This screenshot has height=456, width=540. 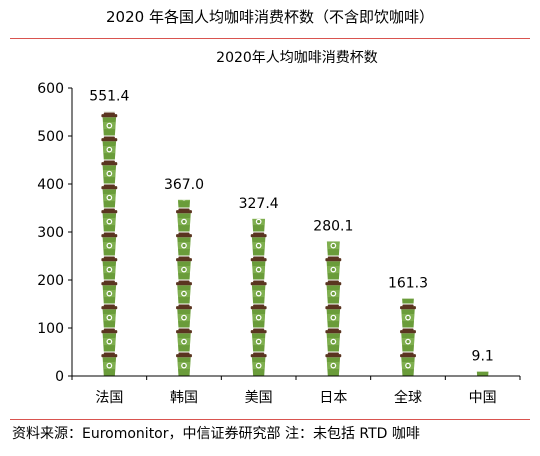 I want to click on y-tick-label: 200, so click(x=50, y=281).